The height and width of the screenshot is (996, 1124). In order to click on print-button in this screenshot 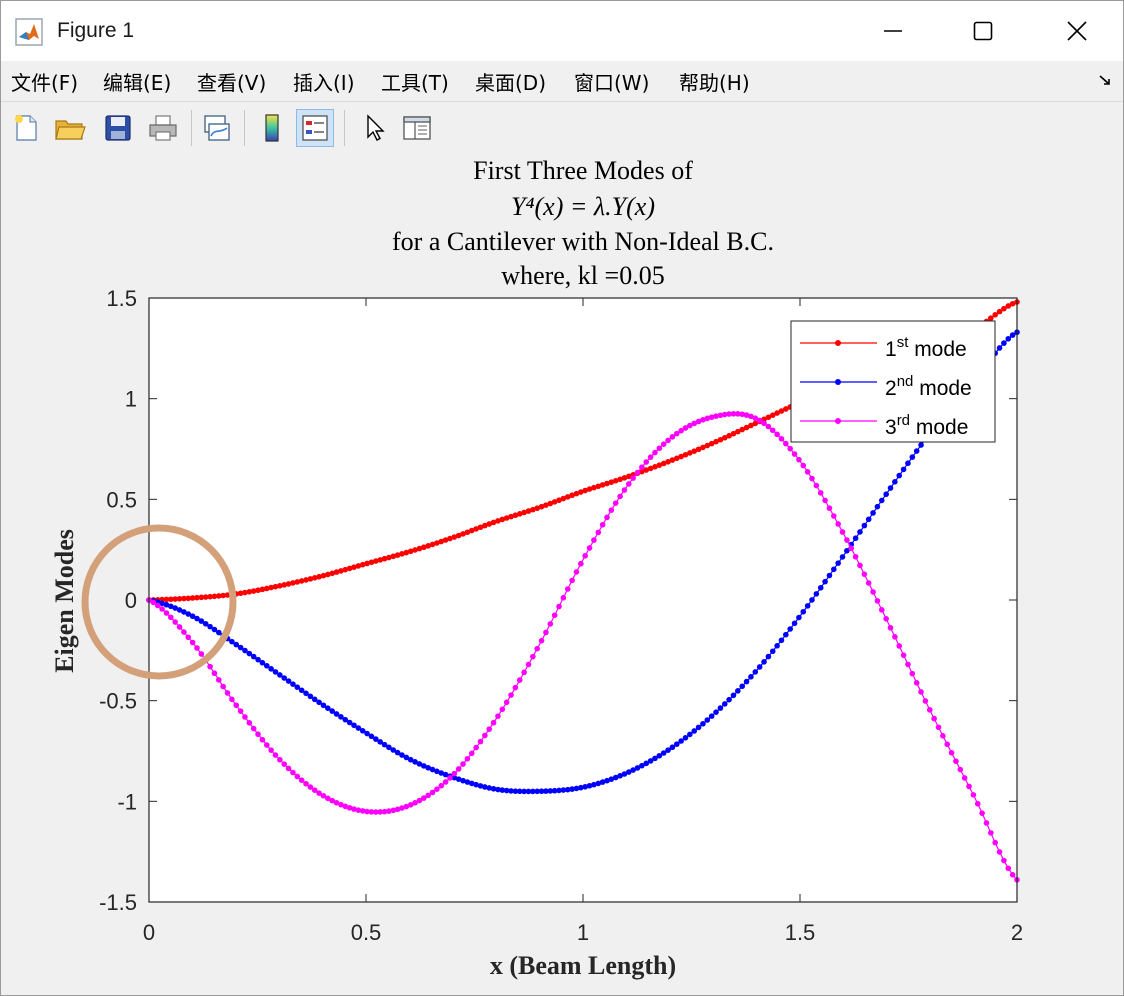, I will do `click(163, 128)`.